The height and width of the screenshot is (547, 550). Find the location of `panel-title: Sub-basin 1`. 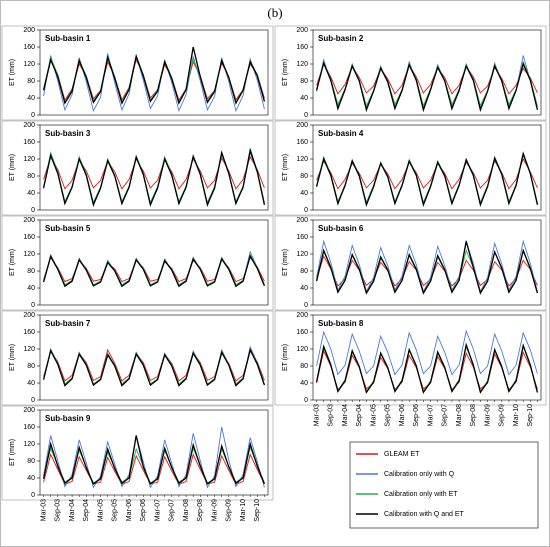

panel-title: Sub-basin 1 is located at coordinates (68, 38).